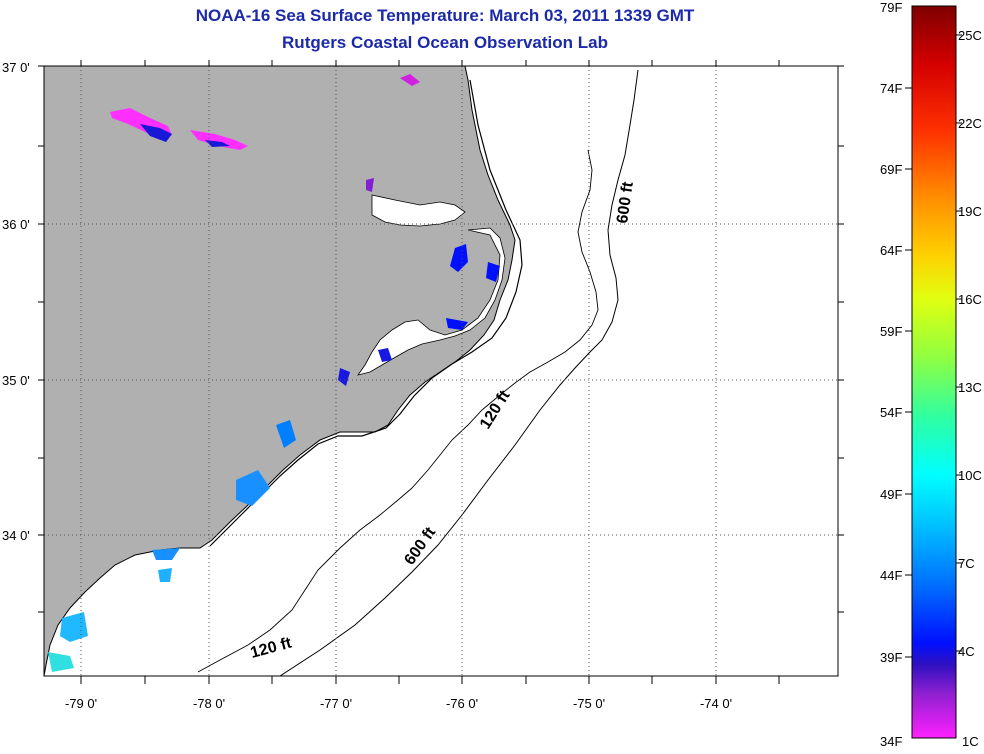 The width and height of the screenshot is (984, 754). I want to click on lat-label-36: 36 0', so click(16, 224).